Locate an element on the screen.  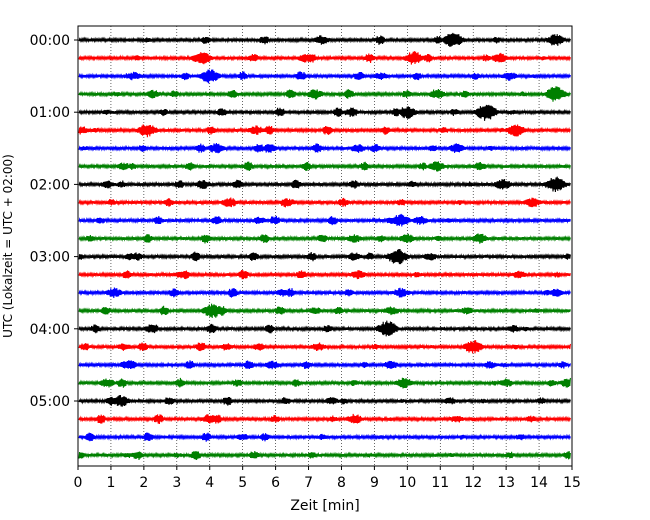
x-tick-label: 2 is located at coordinates (143, 483).